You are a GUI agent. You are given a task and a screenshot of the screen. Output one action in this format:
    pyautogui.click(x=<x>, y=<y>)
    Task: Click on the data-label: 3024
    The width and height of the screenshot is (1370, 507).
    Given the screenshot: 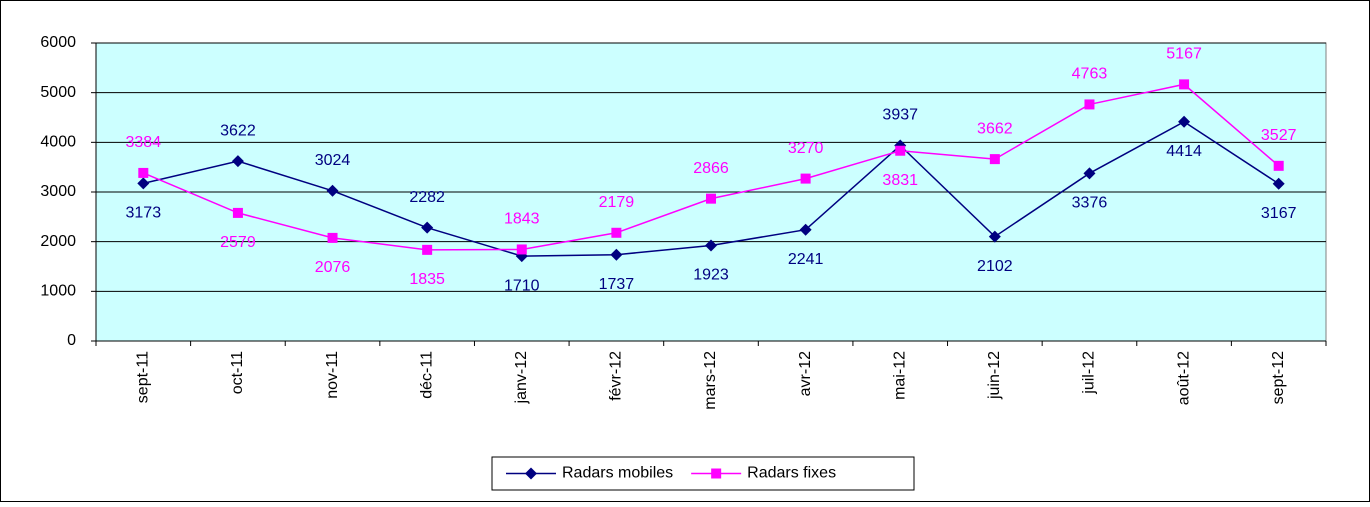 What is the action you would take?
    pyautogui.click(x=333, y=160)
    